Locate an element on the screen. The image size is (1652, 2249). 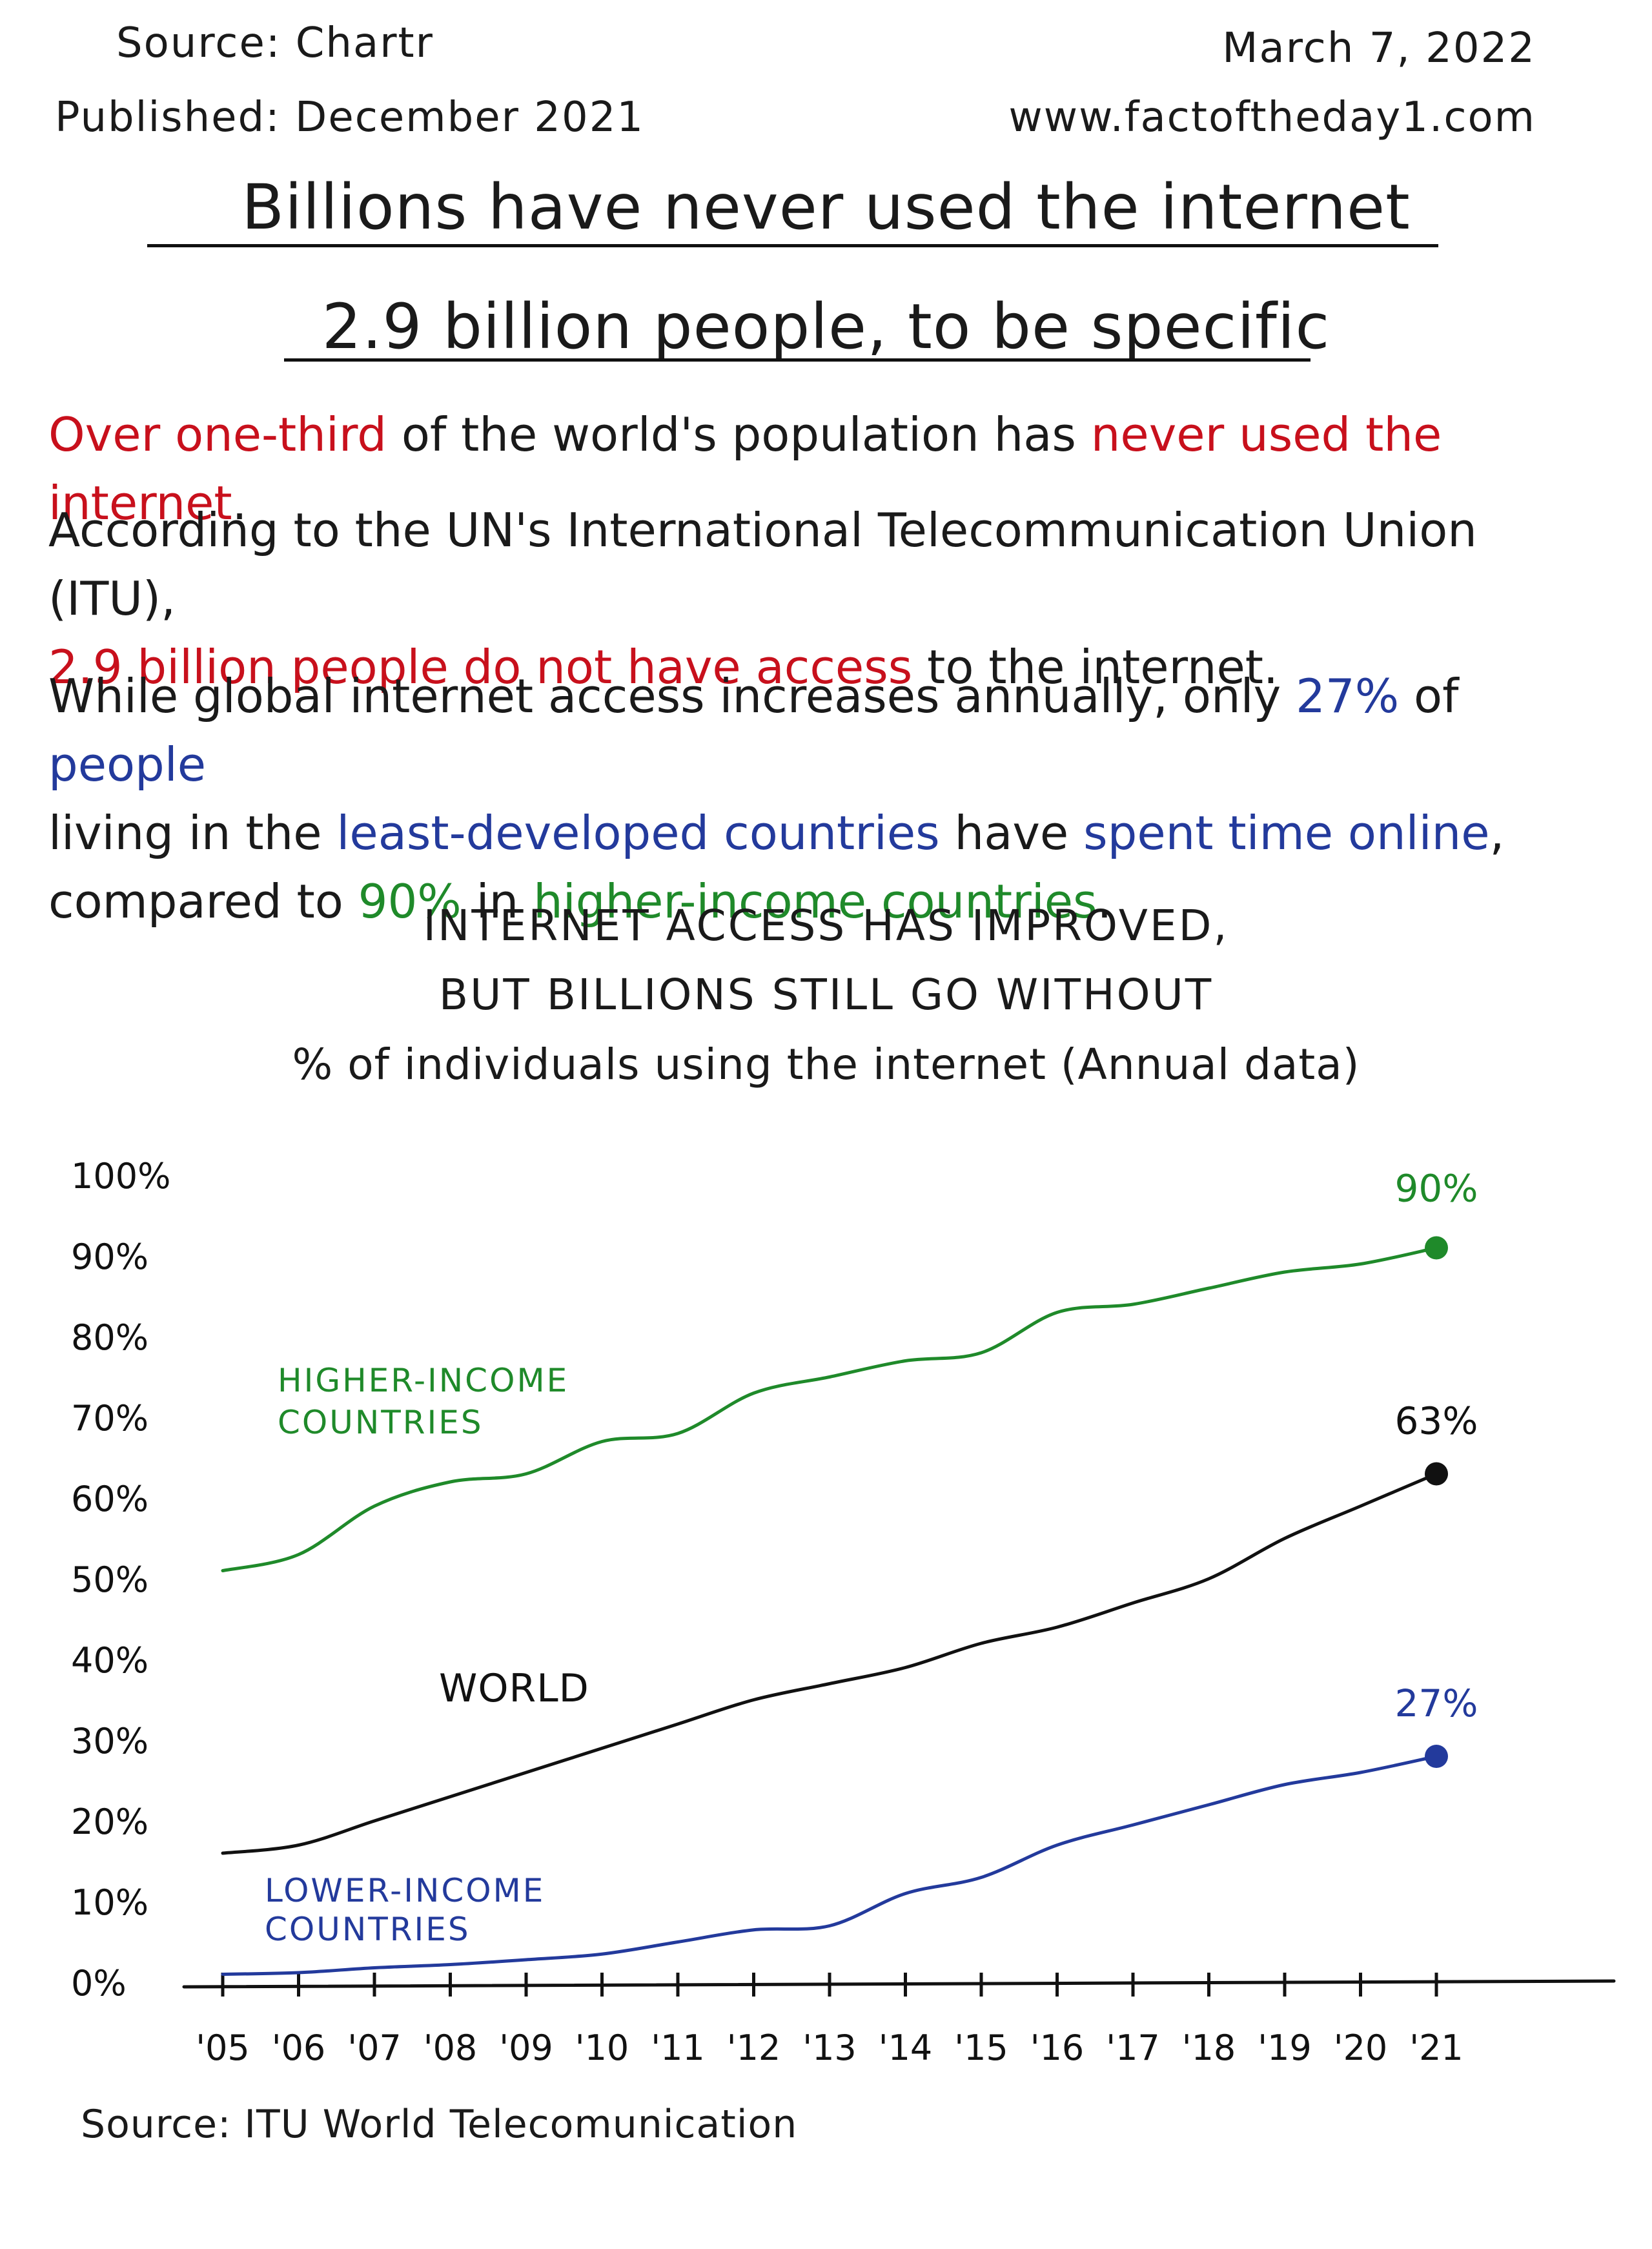
x-tick-label: '21 is located at coordinates (1436, 2048).